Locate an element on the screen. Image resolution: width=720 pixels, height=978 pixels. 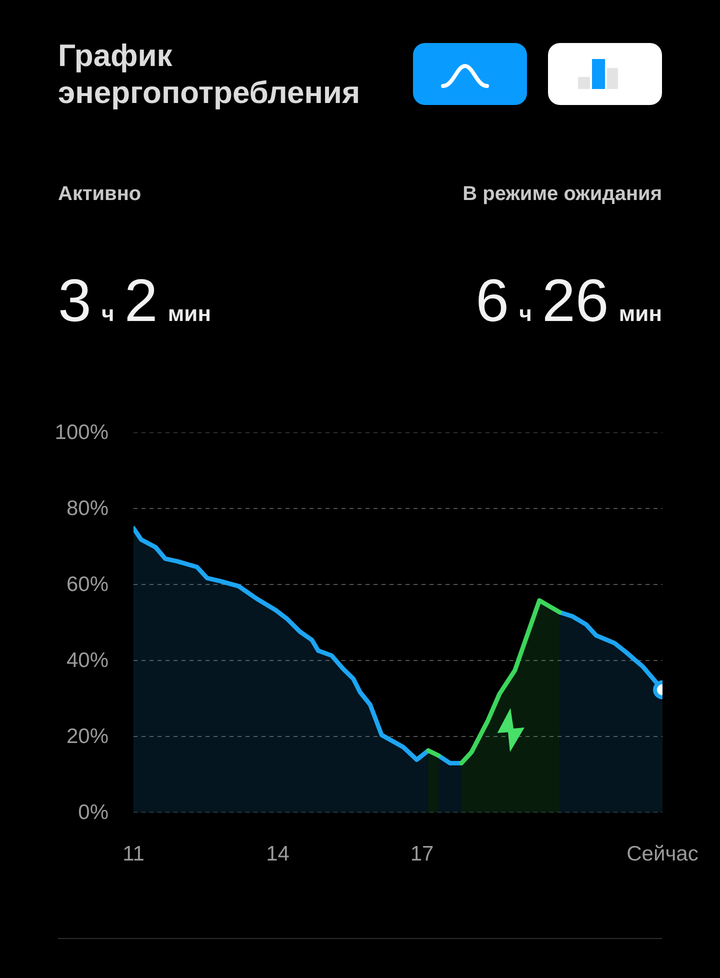
x-tick-label: 14 is located at coordinates (278, 854).